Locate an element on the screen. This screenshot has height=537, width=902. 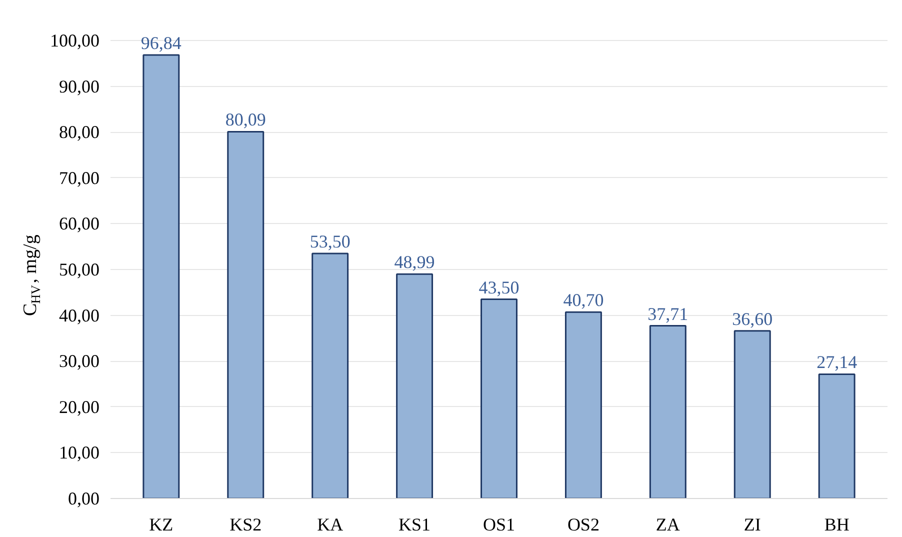
x-tick-label: KS1 is located at coordinates (414, 524).